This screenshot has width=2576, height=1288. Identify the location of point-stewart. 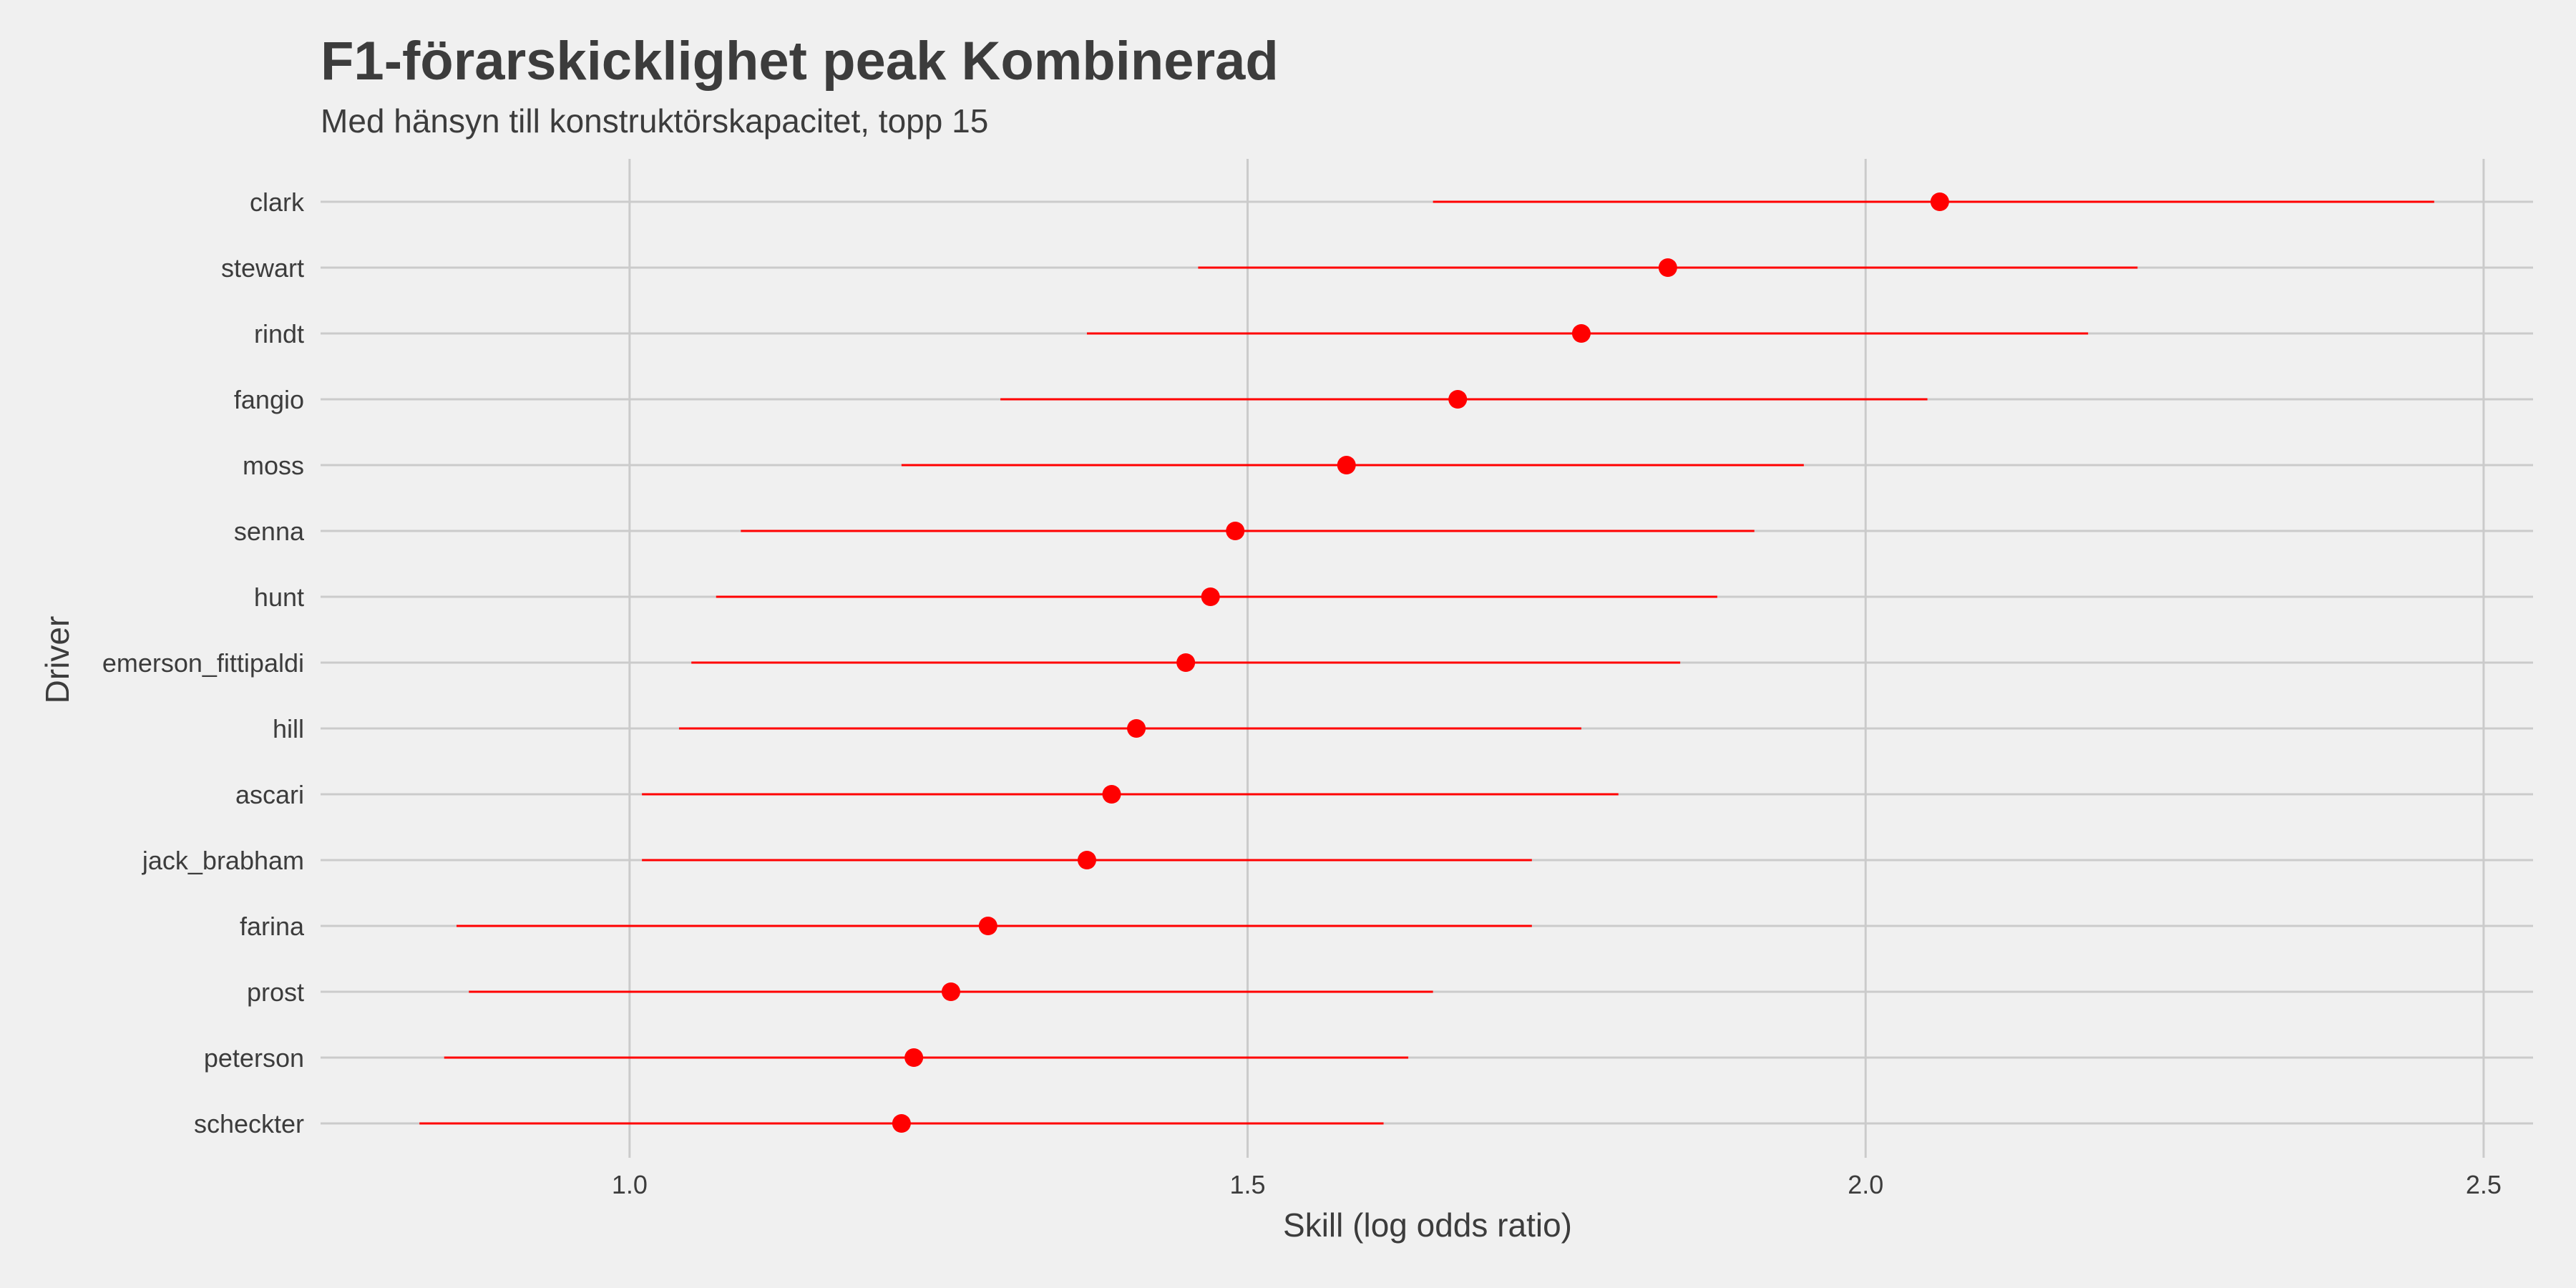
(1667, 267).